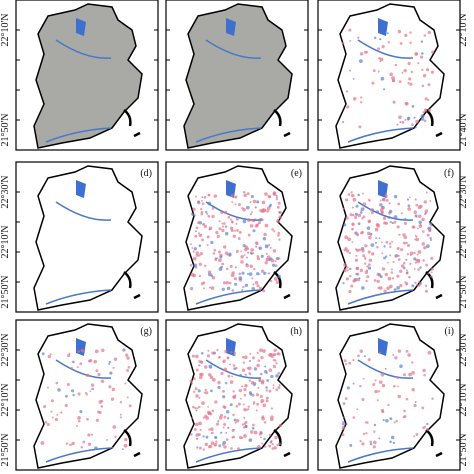  What do you see at coordinates (146, 173) in the screenshot?
I see `panel-label: (d)` at bounding box center [146, 173].